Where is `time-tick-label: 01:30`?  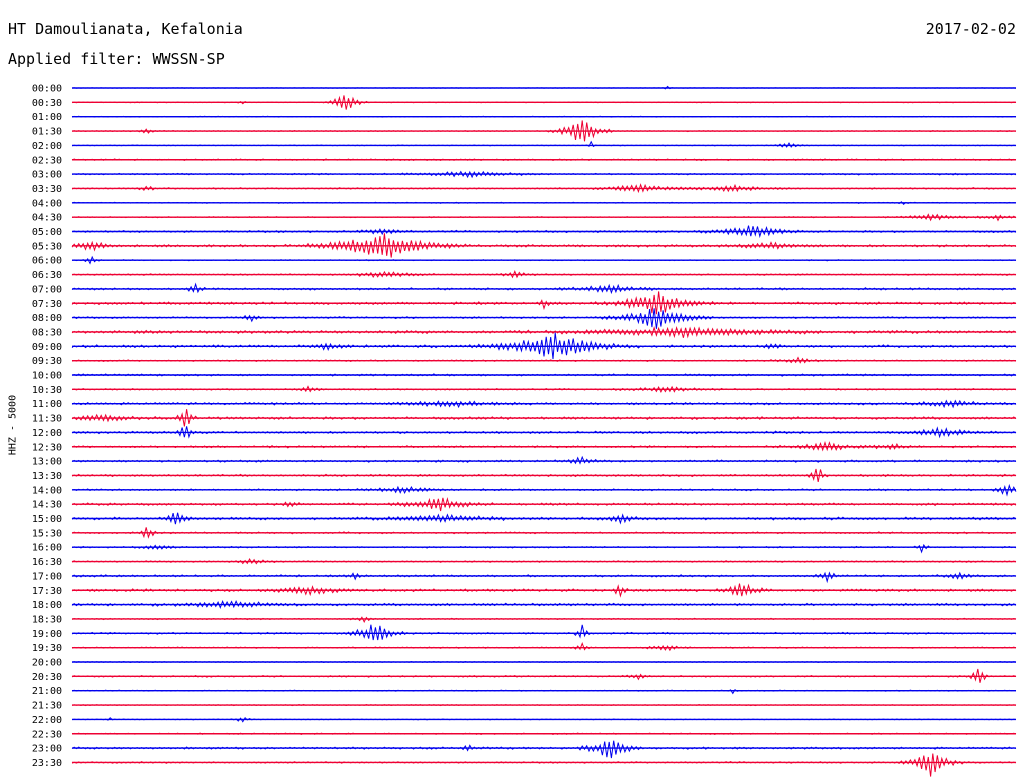
time-tick-label: 01:30 is located at coordinates (47, 132).